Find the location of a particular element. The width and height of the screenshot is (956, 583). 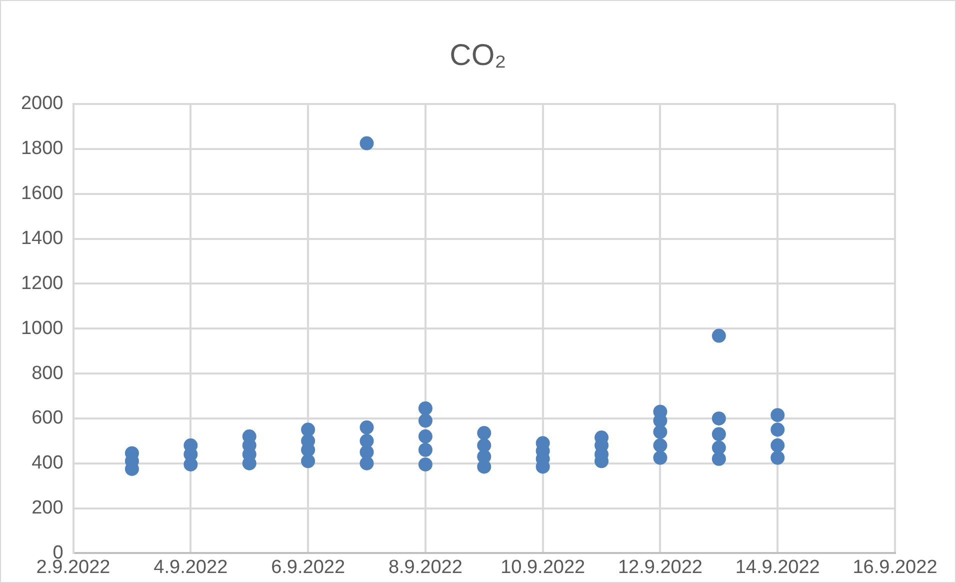

y-tick-label: 600 is located at coordinates (48, 418).